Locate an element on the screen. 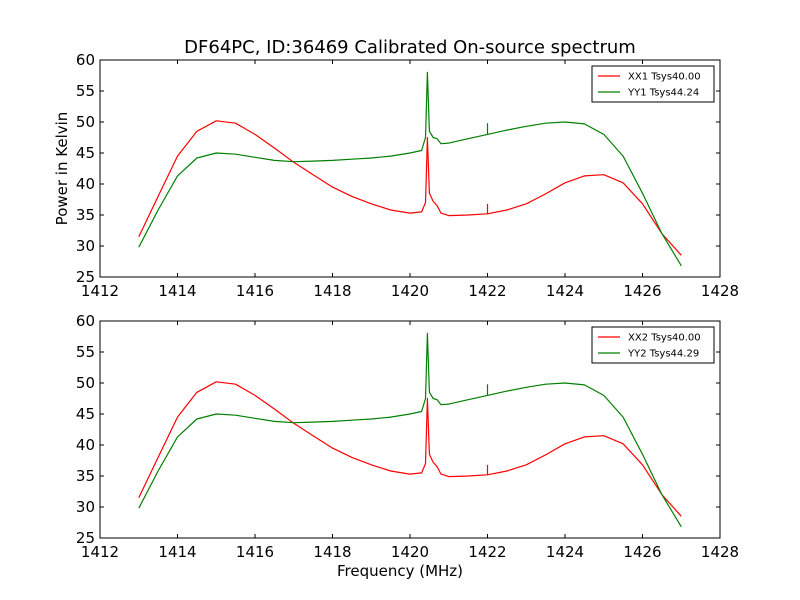  legend: XX1 Tsys40.00 YY1 Tsys44.24 is located at coordinates (653, 84).